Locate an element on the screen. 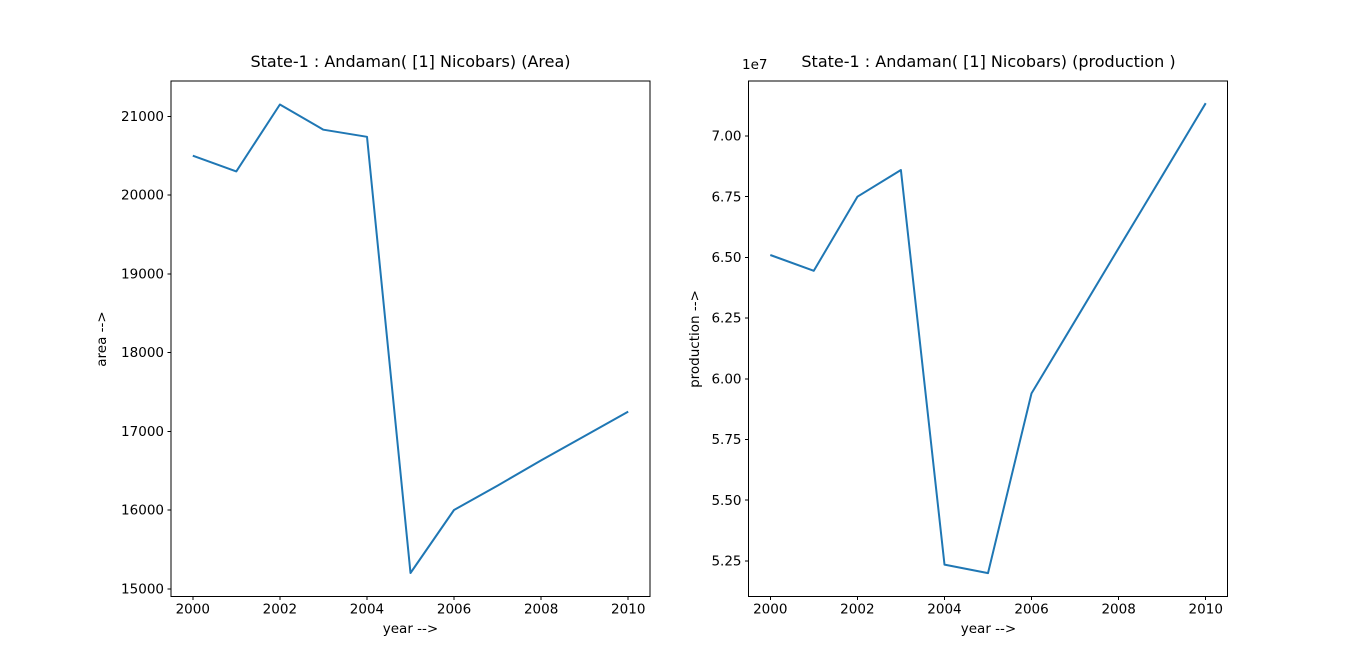 Image resolution: width=1366 pixels, height=671 pixels. y-tick-label: 21000 is located at coordinates (142, 117).